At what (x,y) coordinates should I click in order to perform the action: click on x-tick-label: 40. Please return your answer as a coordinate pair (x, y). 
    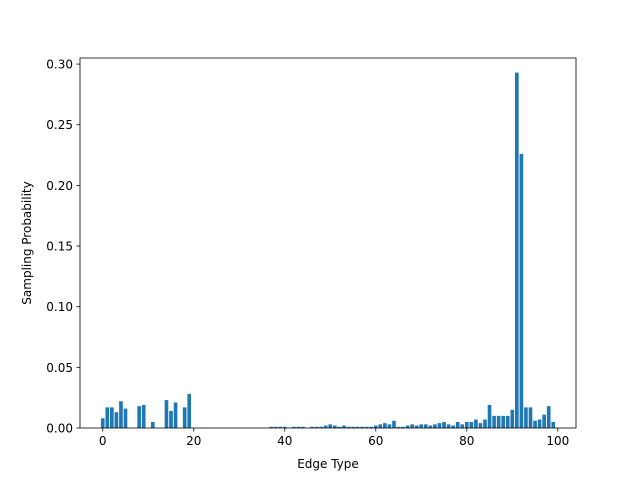
    Looking at the image, I should click on (284, 441).